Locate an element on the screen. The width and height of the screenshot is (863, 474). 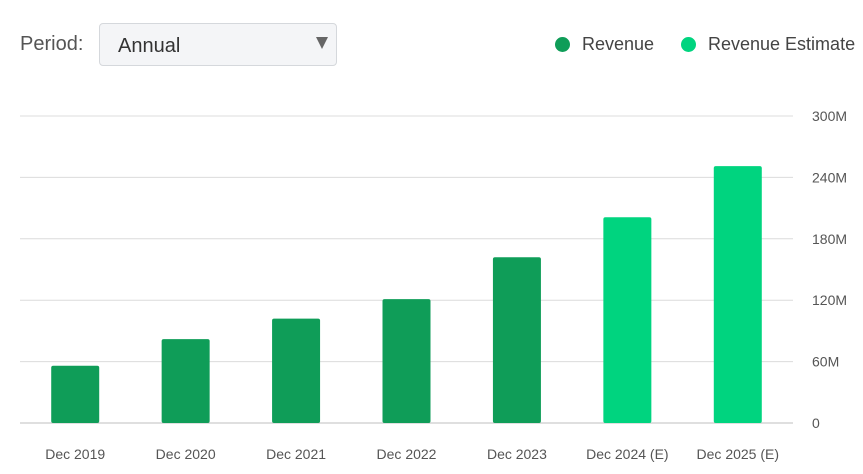
y-tick-label: 120M is located at coordinates (829, 300).